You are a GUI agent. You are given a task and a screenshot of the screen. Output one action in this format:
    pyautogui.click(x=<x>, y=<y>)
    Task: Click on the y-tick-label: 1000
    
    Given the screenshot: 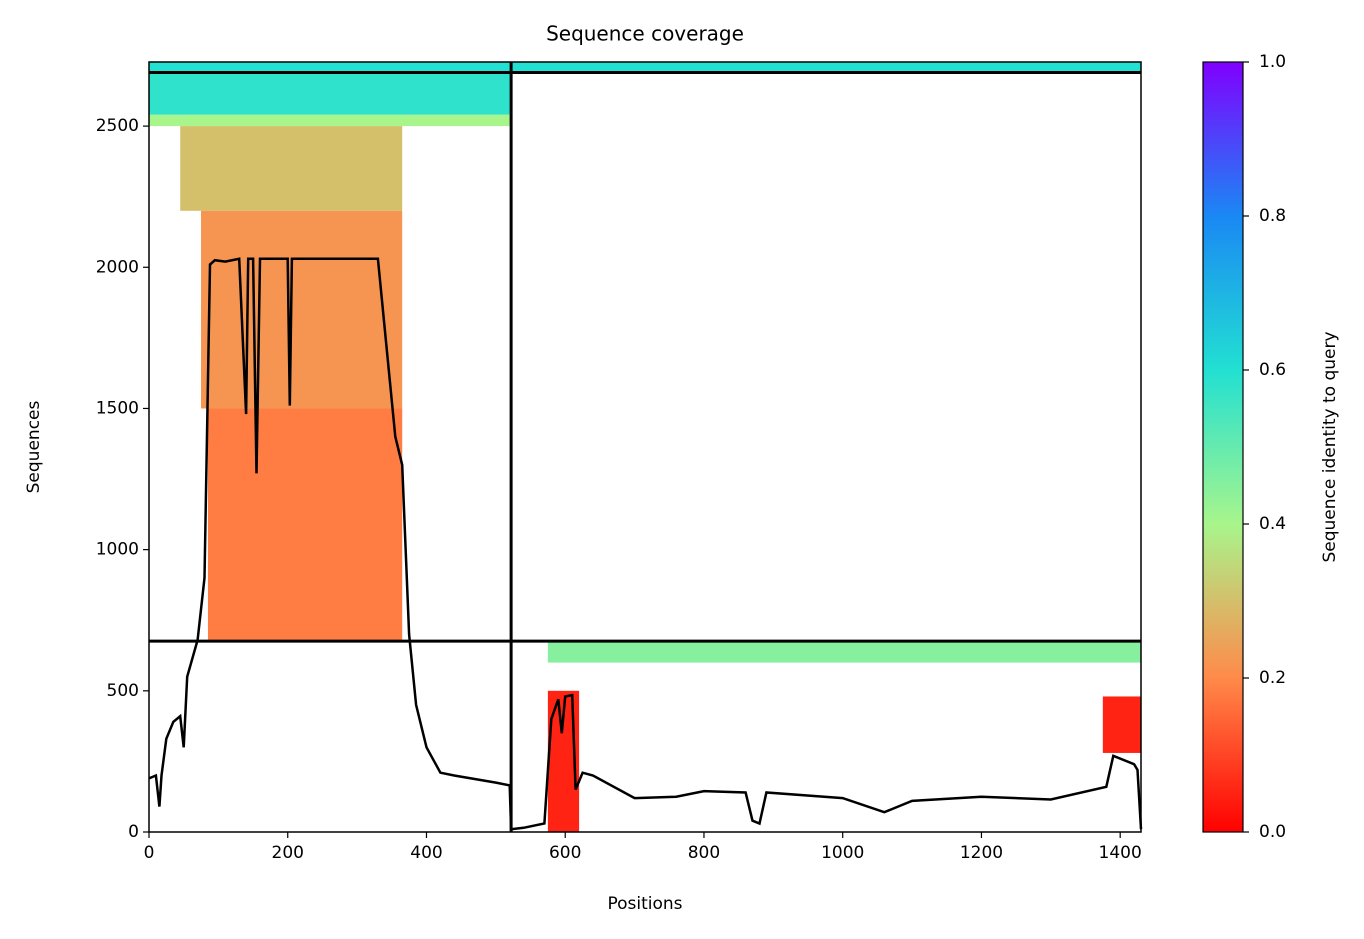 What is the action you would take?
    pyautogui.click(x=117, y=550)
    